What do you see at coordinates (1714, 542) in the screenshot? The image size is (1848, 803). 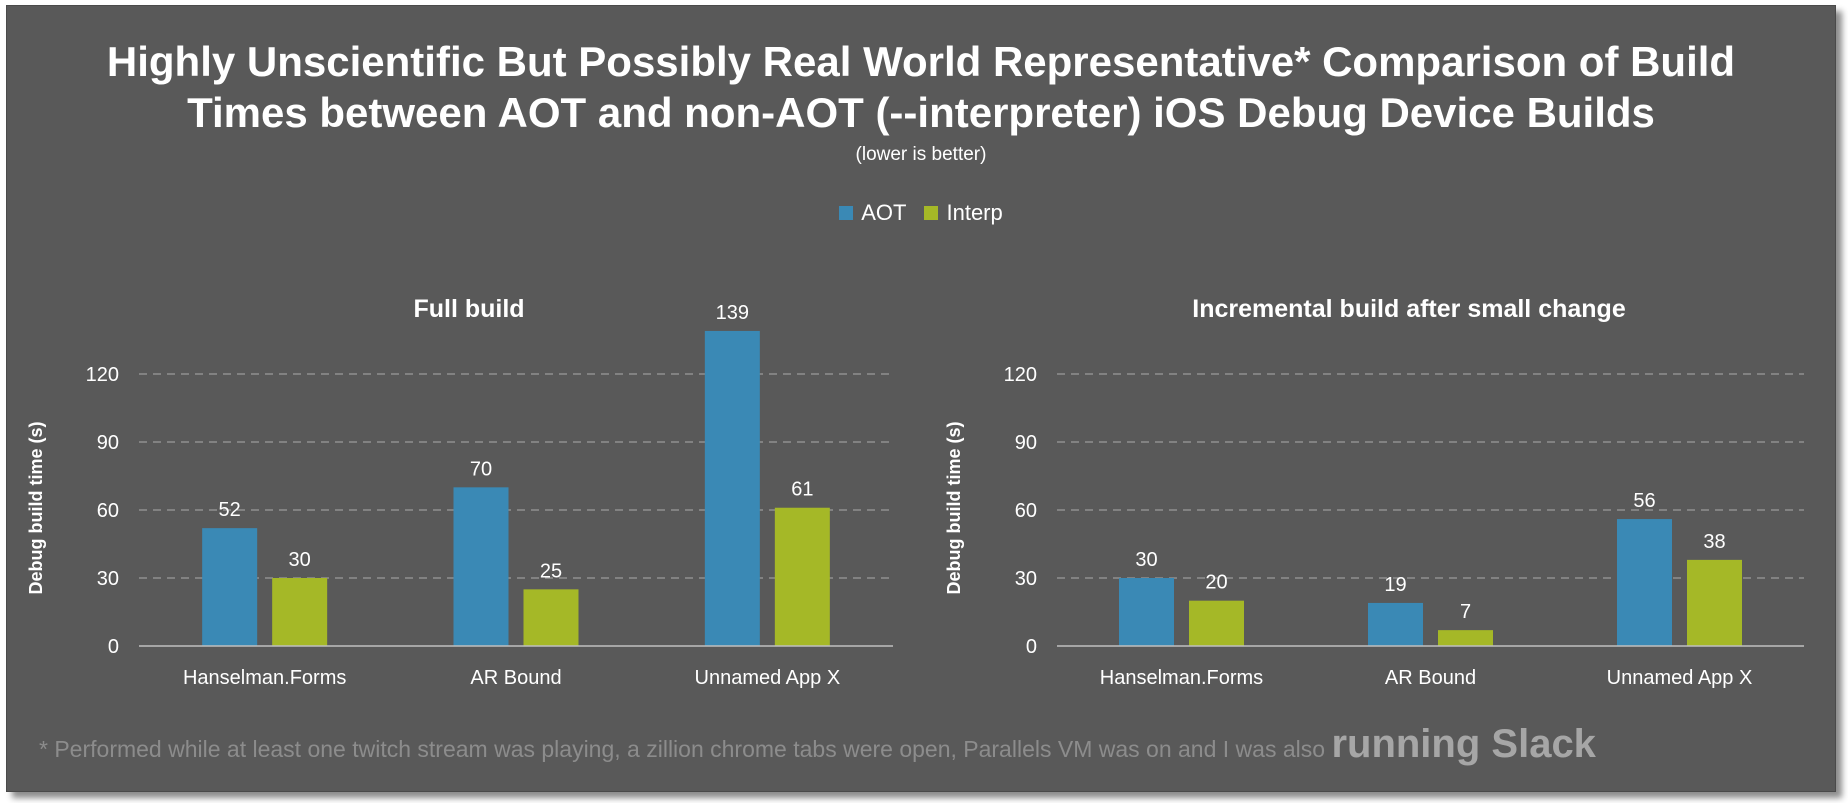 I see `data-label: 38` at bounding box center [1714, 542].